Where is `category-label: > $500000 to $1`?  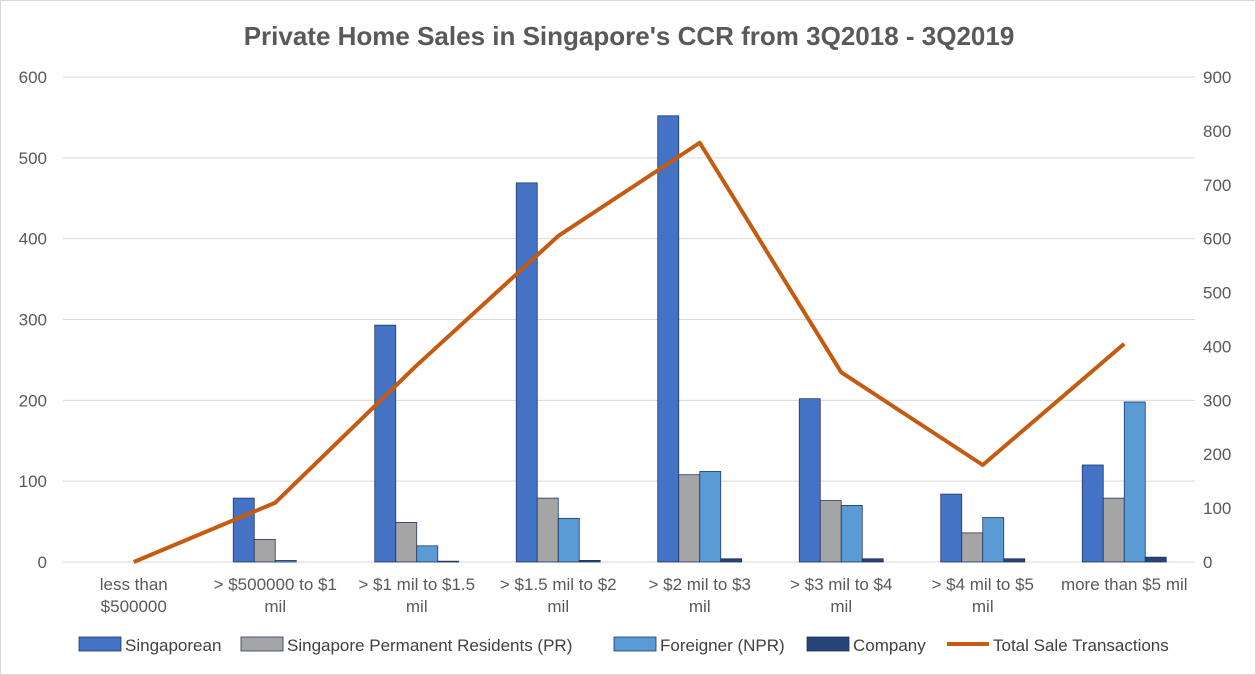 category-label: > $500000 to $1 is located at coordinates (275, 584).